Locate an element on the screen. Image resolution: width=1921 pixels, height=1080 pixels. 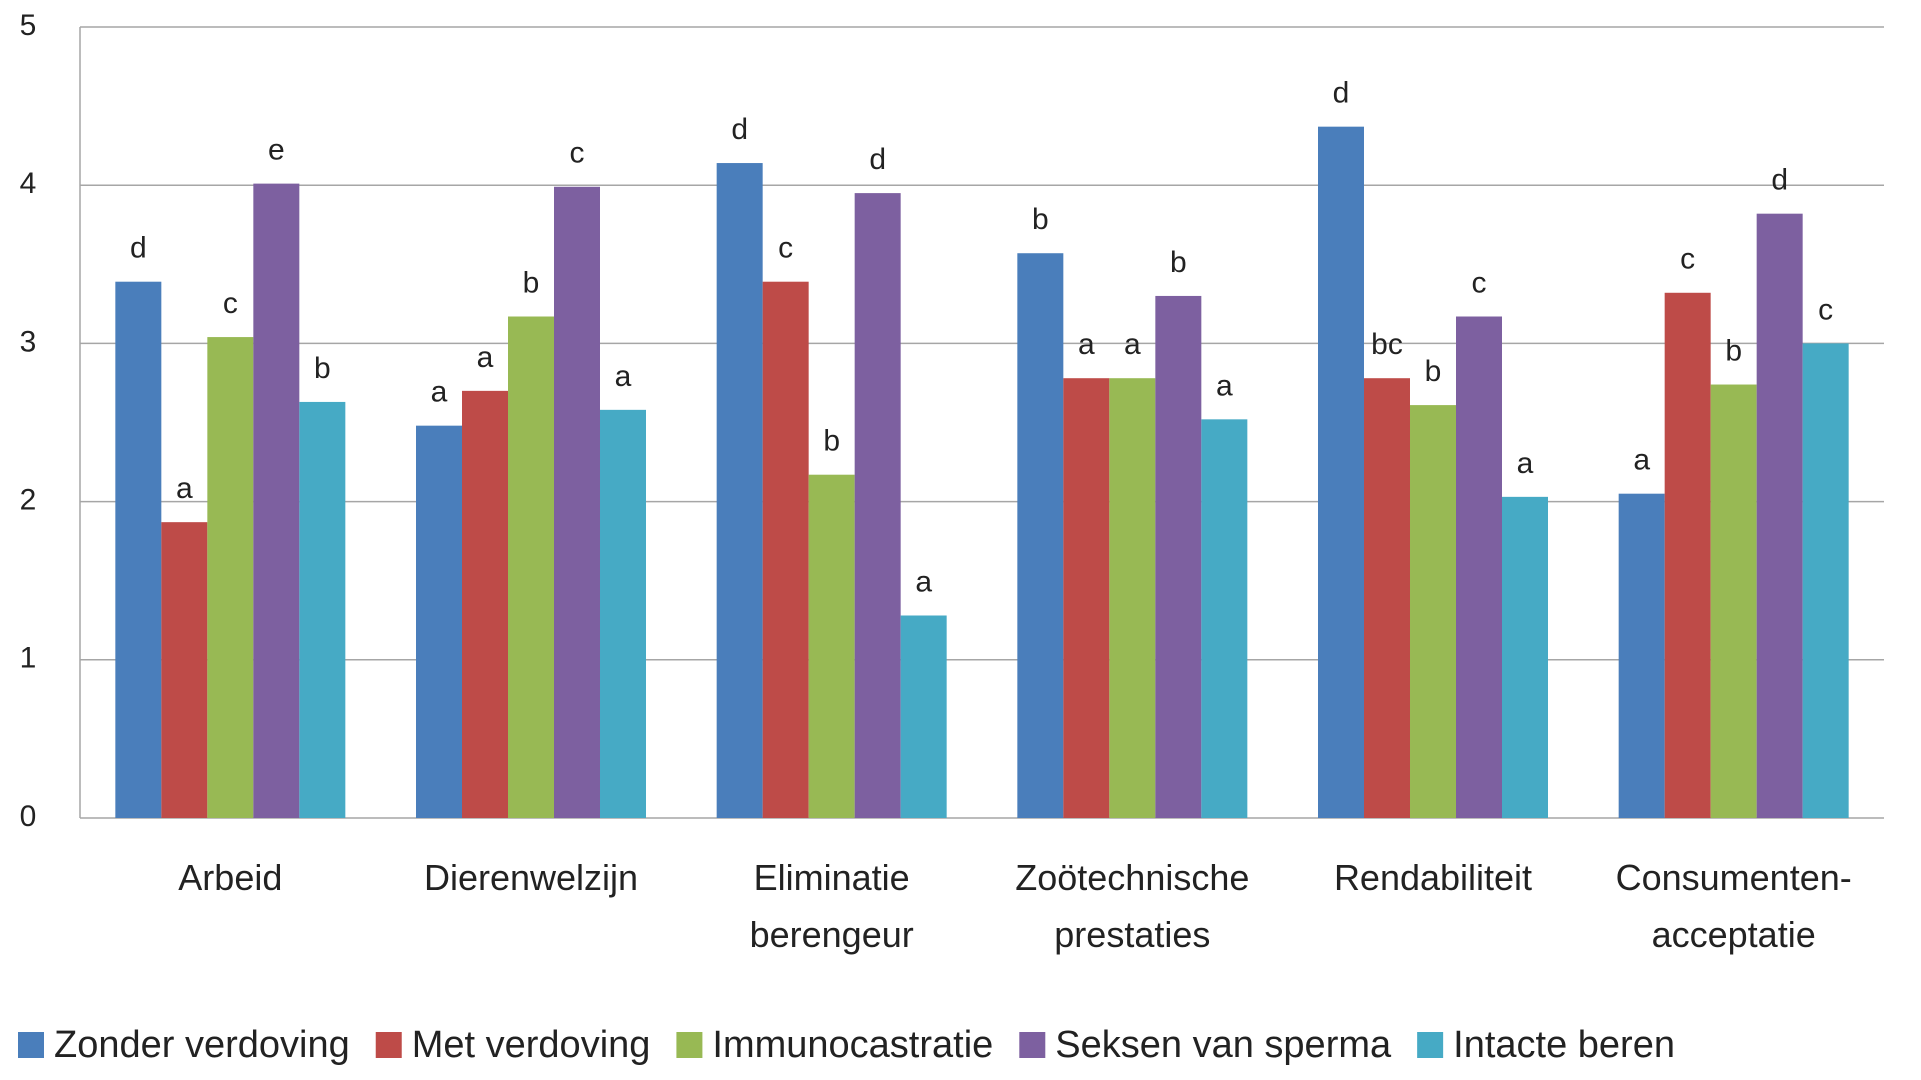
significance-letter: e is located at coordinates (276, 150).